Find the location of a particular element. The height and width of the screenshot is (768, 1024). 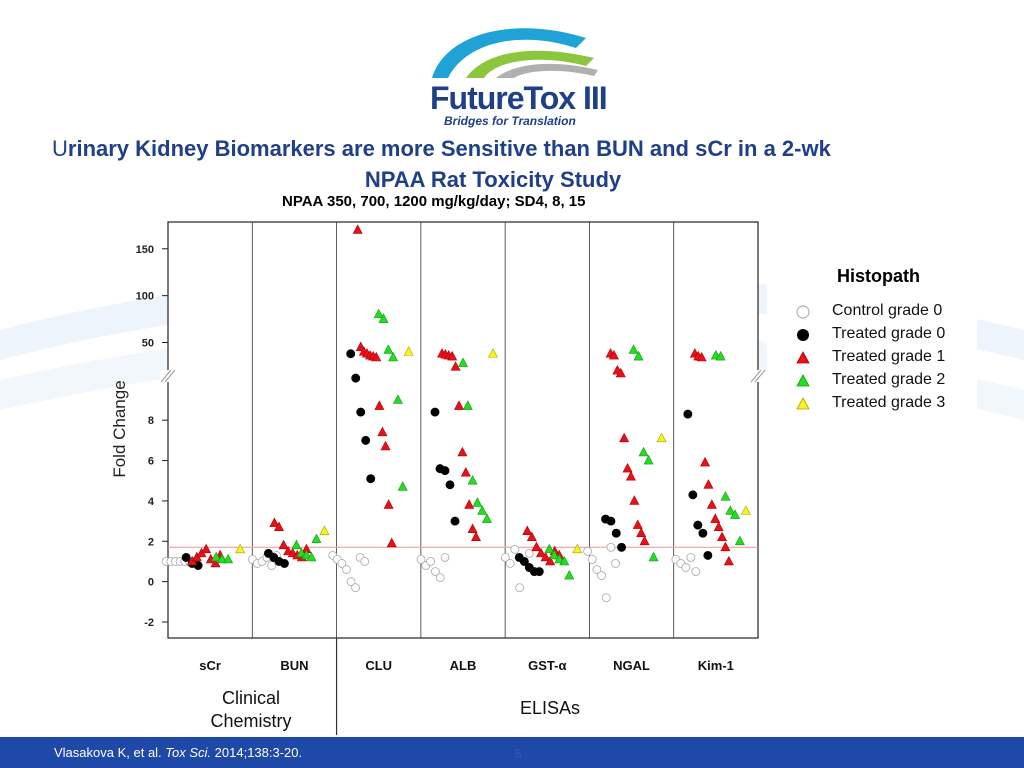

open-circle-icon is located at coordinates (803, 312).